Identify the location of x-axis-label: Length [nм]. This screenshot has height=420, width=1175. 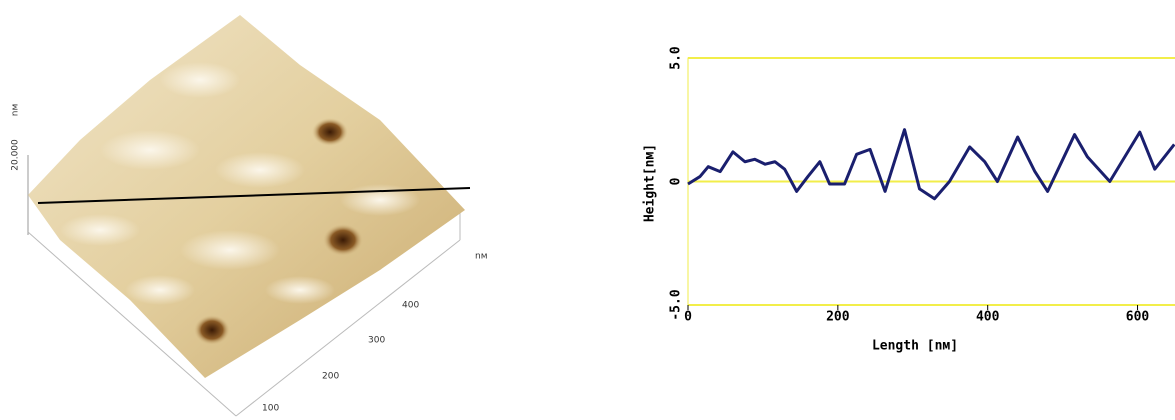
(915, 346).